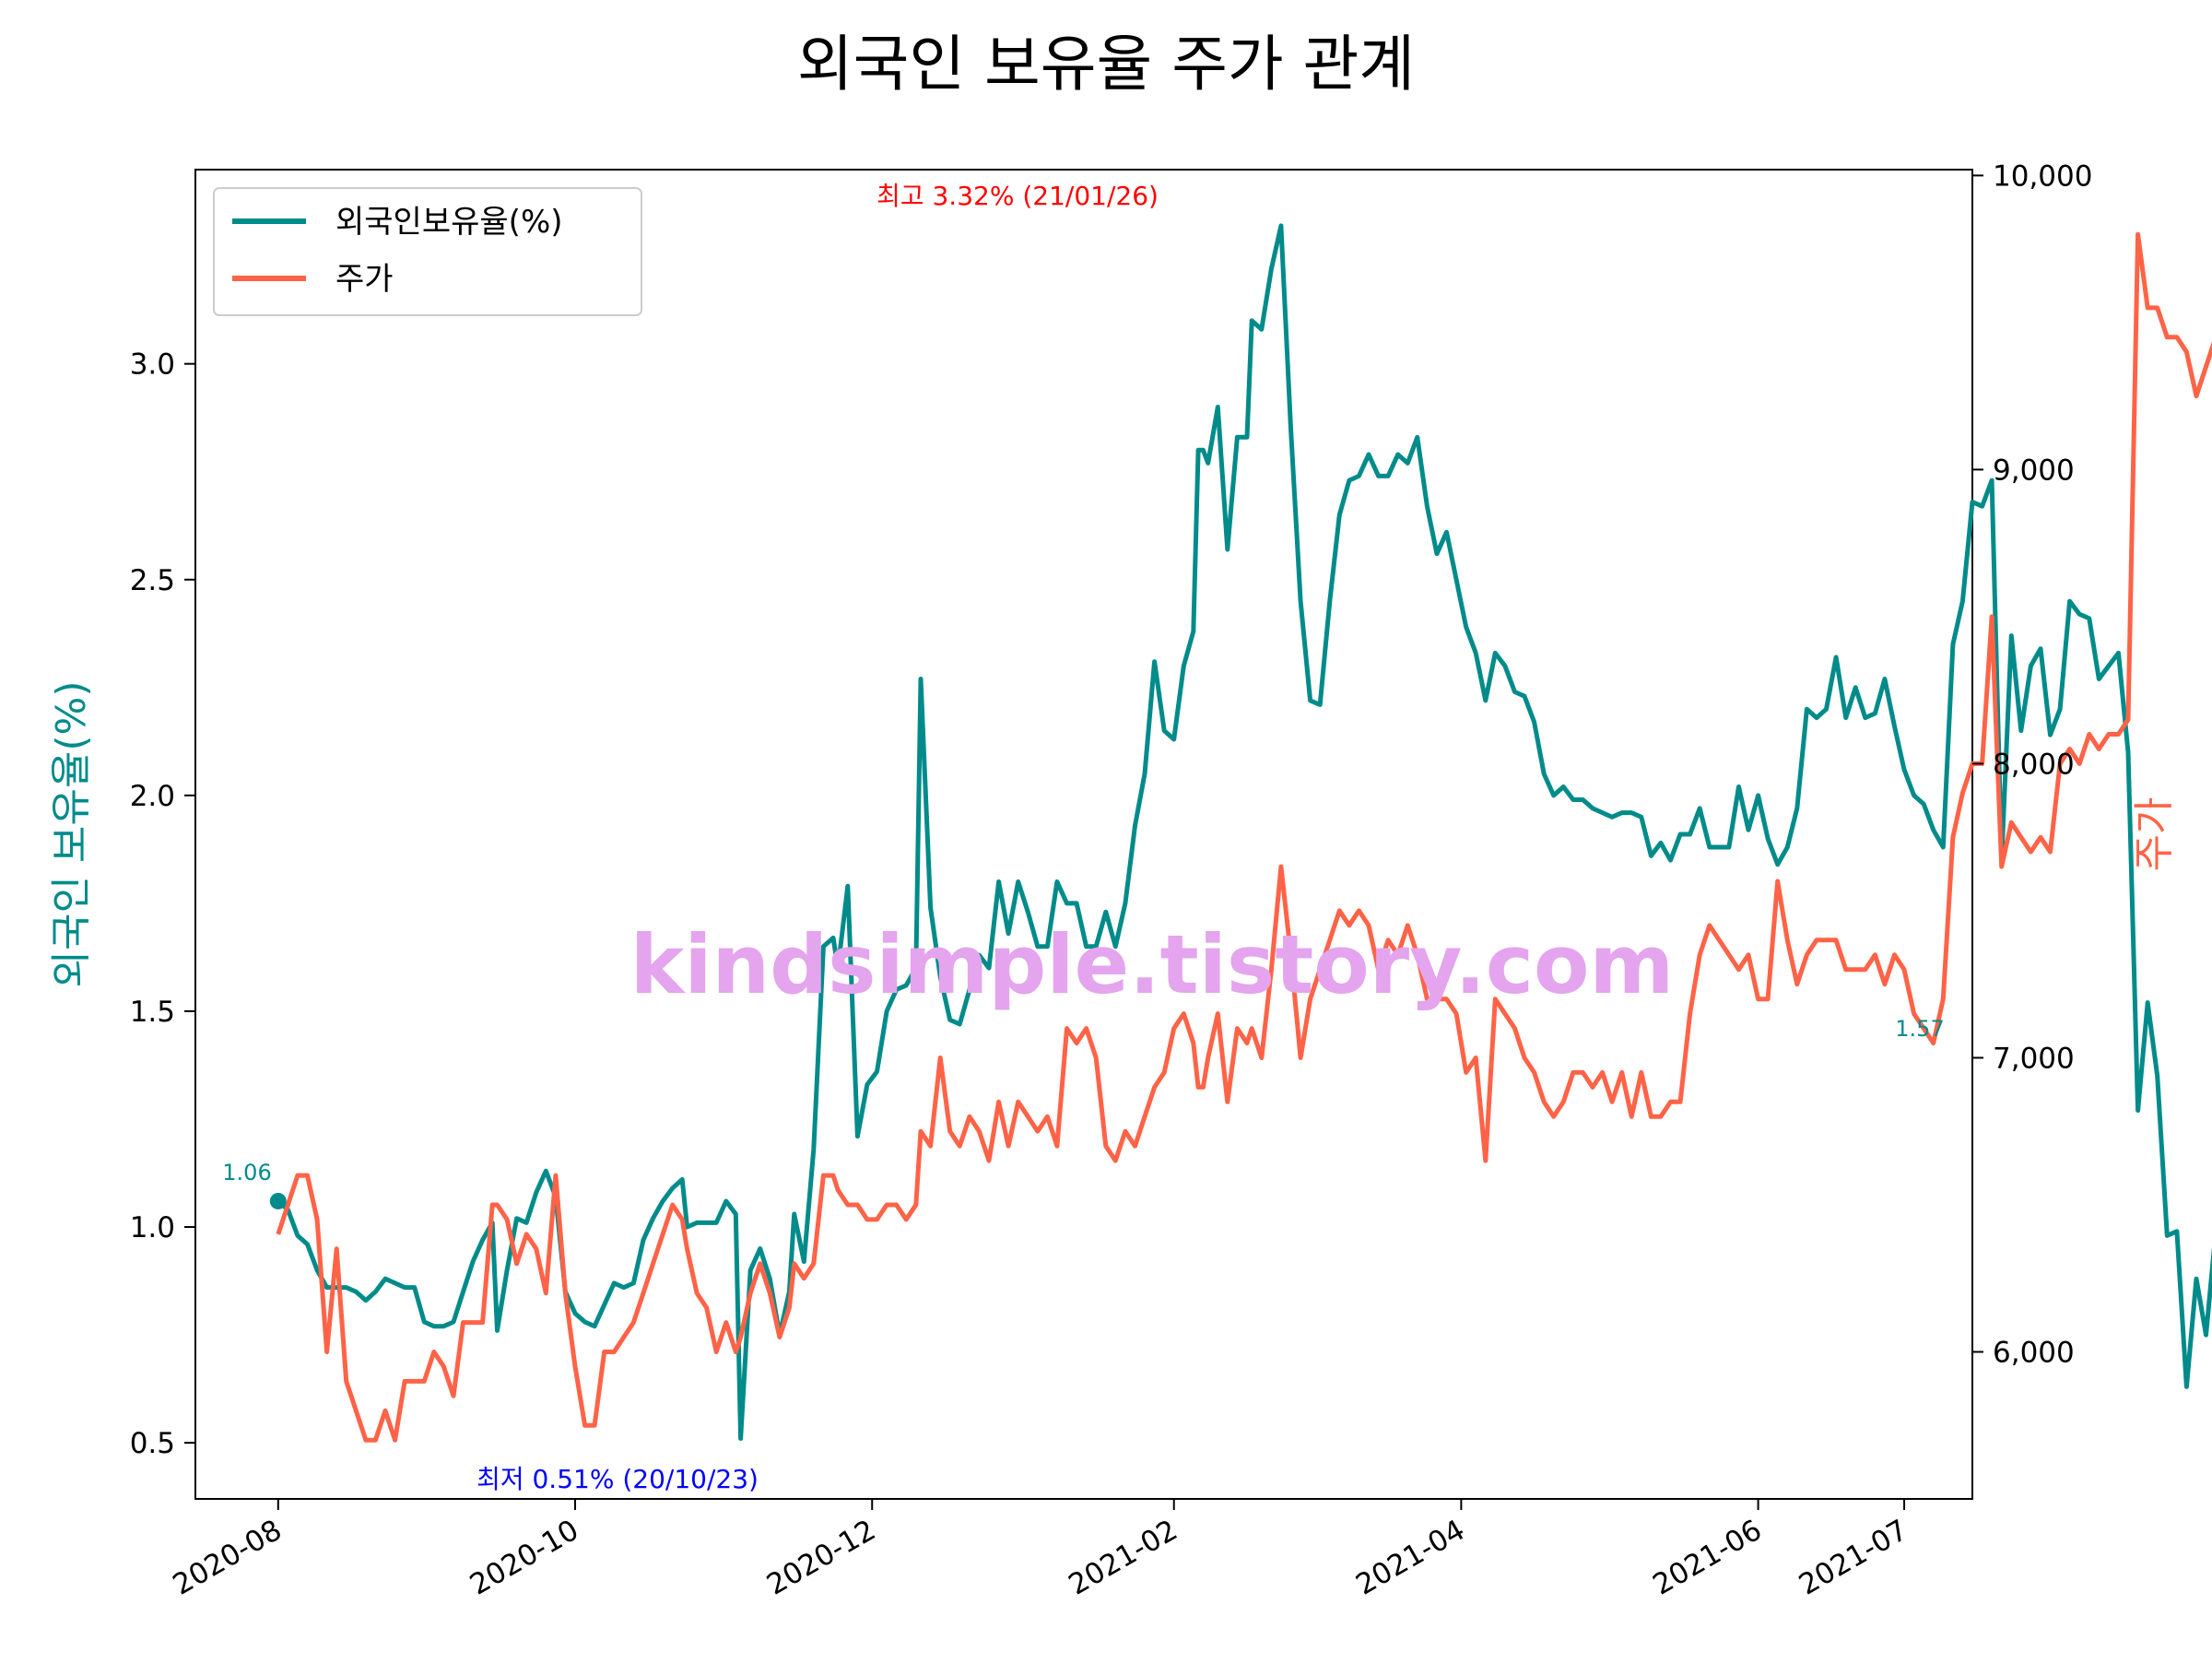 The width and height of the screenshot is (2212, 1663). Describe the element at coordinates (152, 1443) in the screenshot. I see `y-left-tick-label: 0.5` at that location.